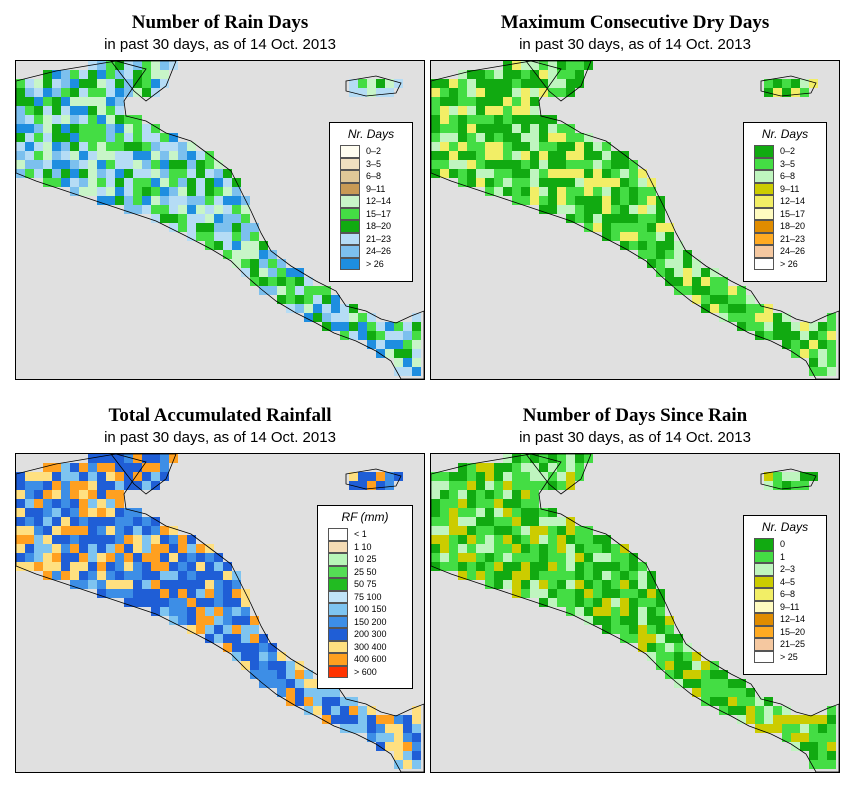 This screenshot has height=793, width=851. I want to click on legend-label: 150 200, so click(370, 621).